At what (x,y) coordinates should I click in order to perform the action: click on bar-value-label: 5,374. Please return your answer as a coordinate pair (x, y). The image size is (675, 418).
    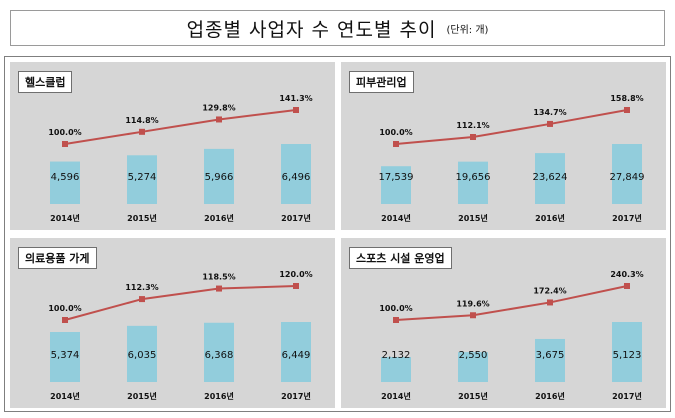
    Looking at the image, I should click on (65, 355).